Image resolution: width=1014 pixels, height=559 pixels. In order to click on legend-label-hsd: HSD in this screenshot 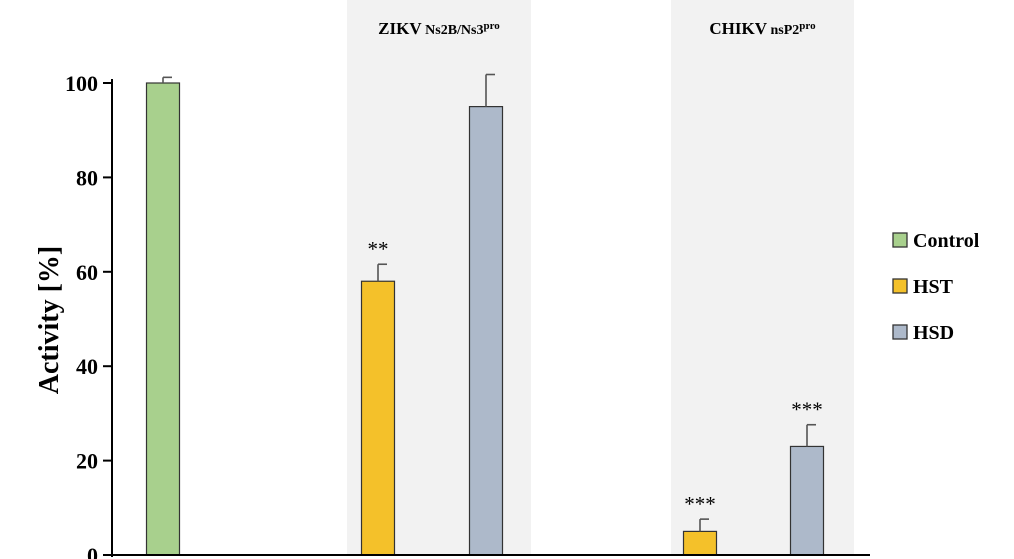, I will do `click(933, 333)`.